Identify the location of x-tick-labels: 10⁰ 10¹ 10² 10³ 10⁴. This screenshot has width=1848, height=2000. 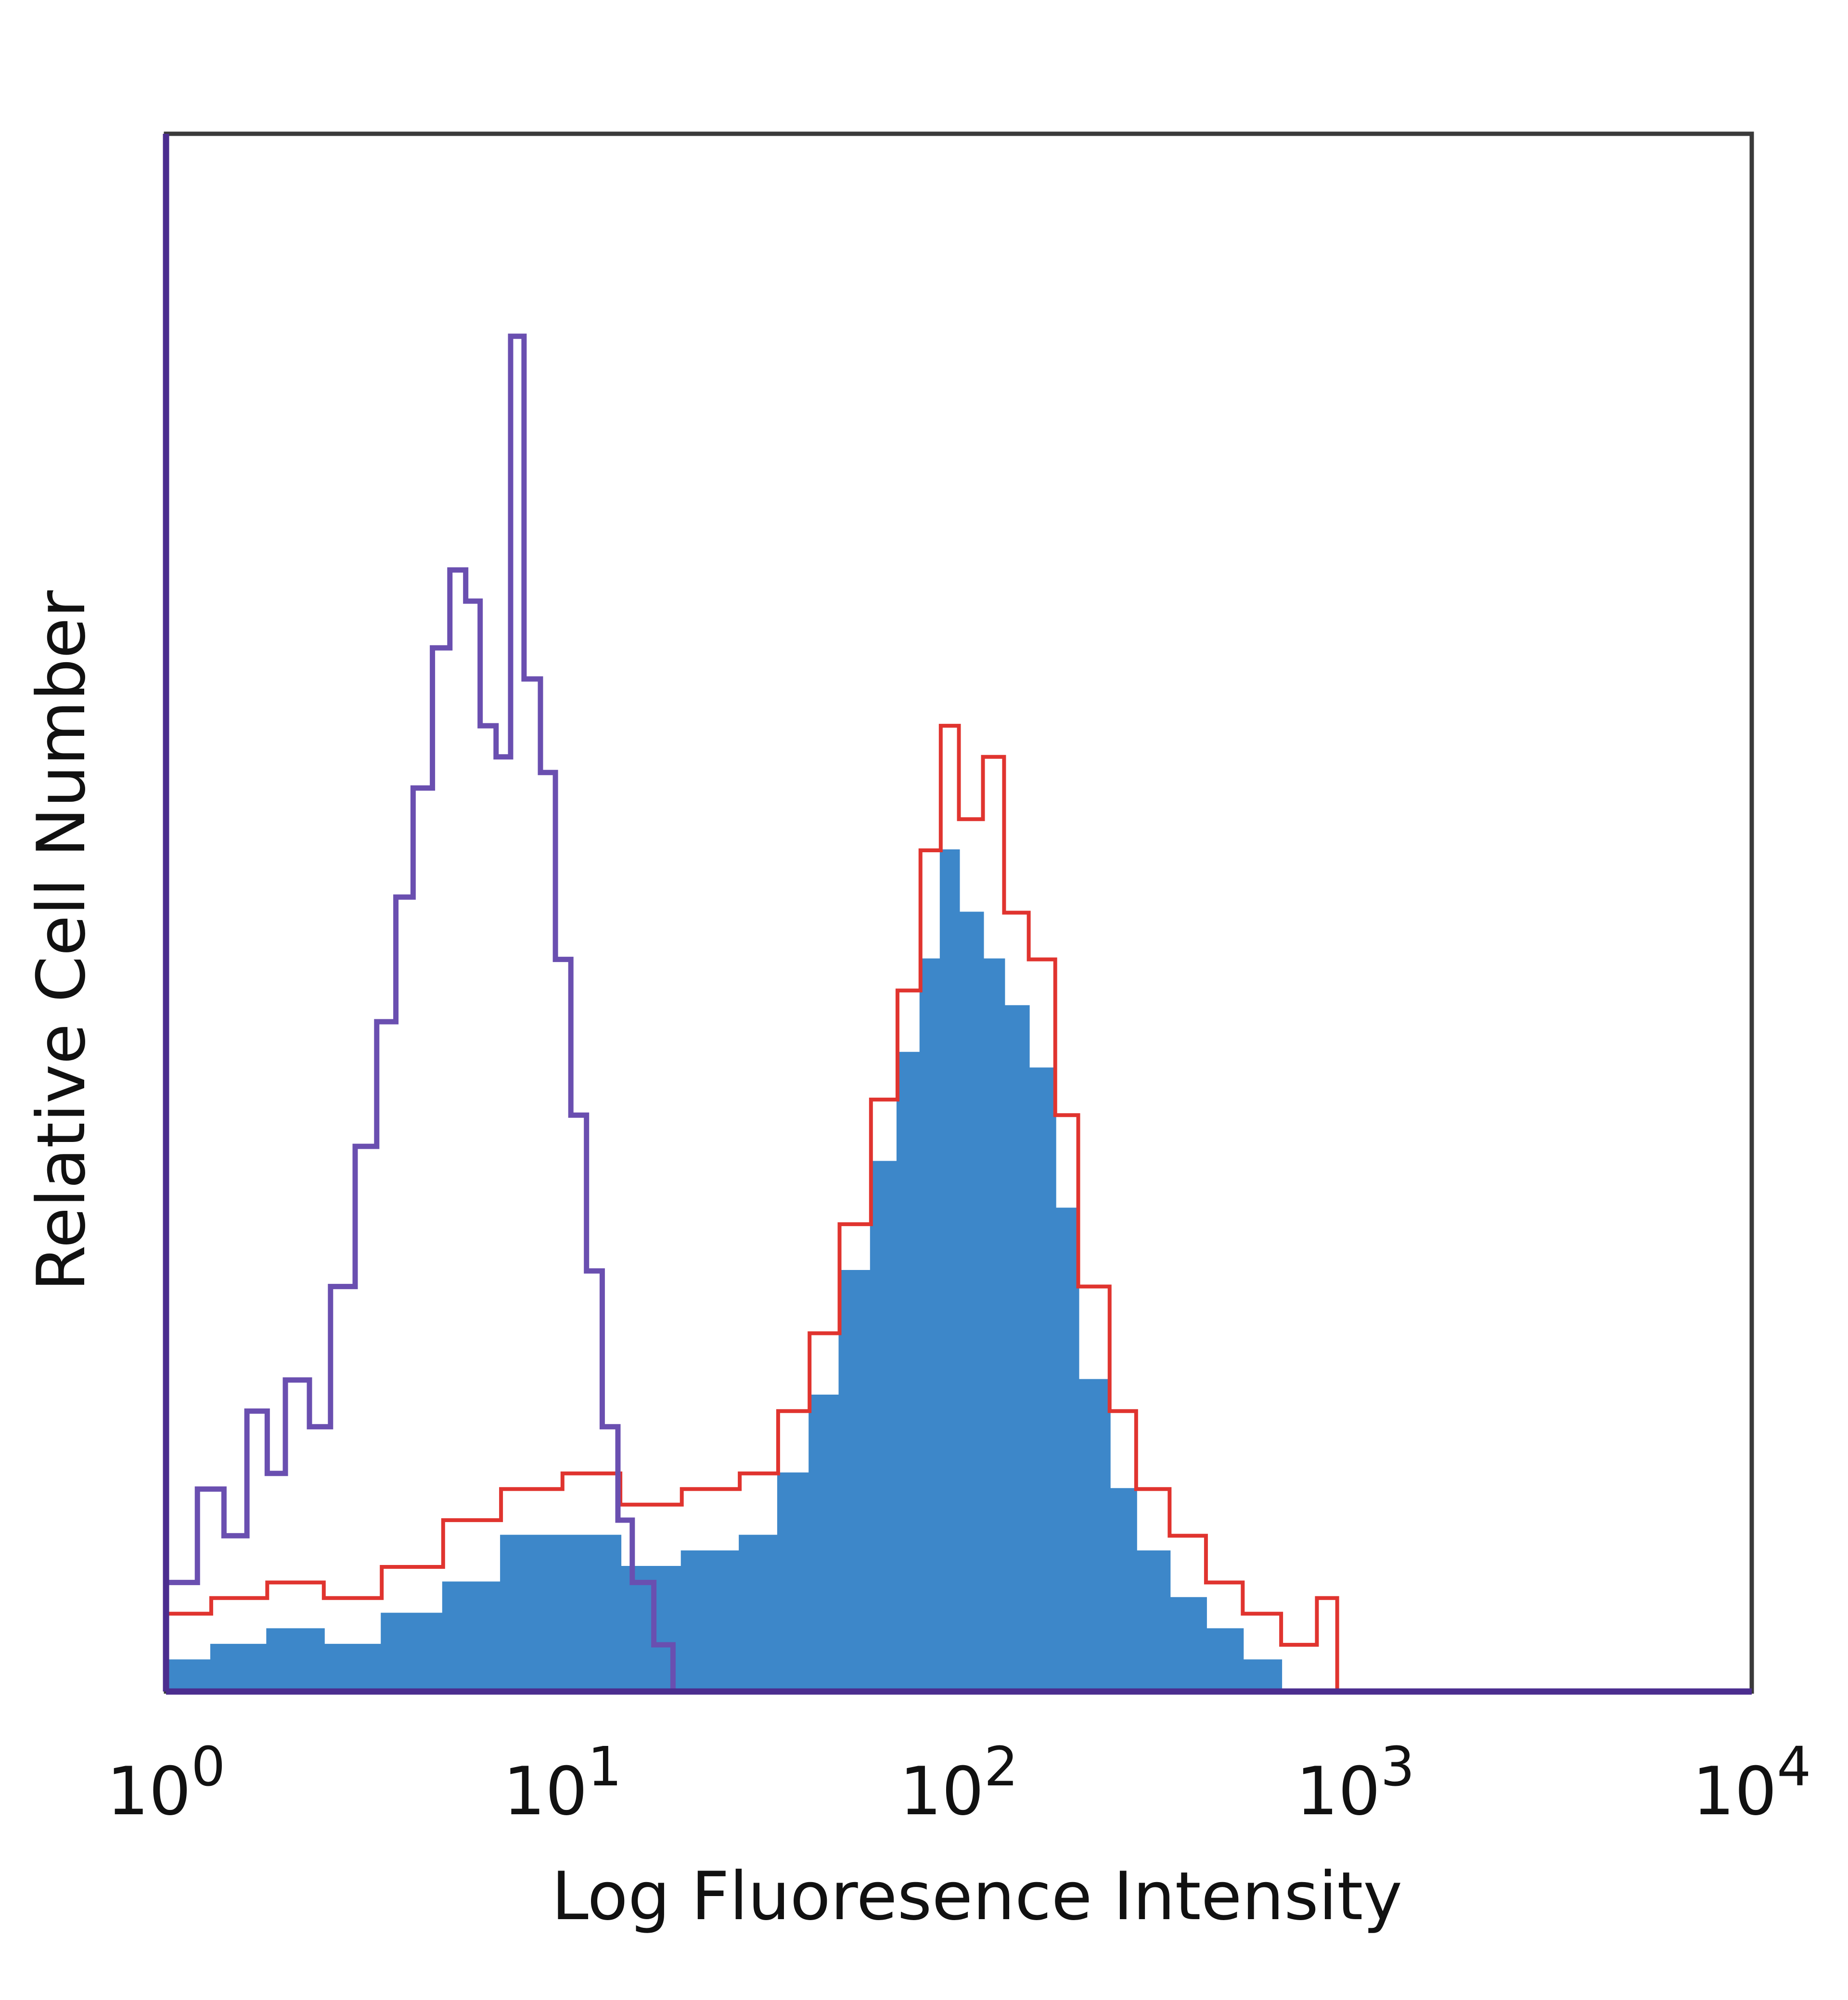
(959, 1783).